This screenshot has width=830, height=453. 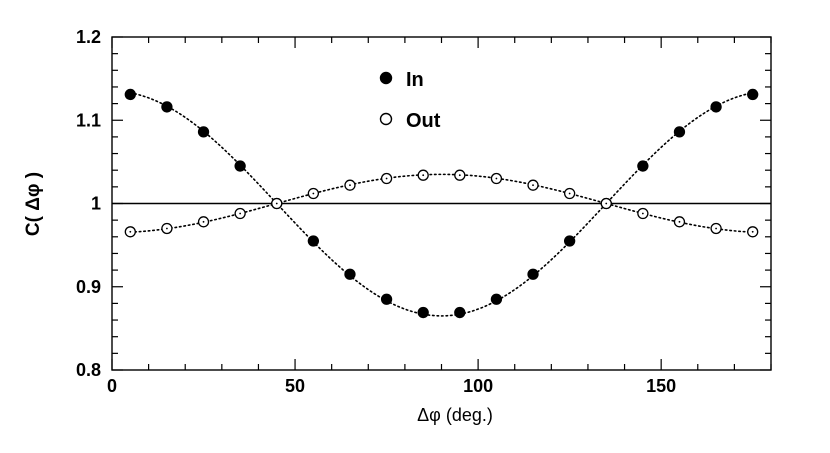 I want to click on fit-curve-out, so click(x=441, y=203).